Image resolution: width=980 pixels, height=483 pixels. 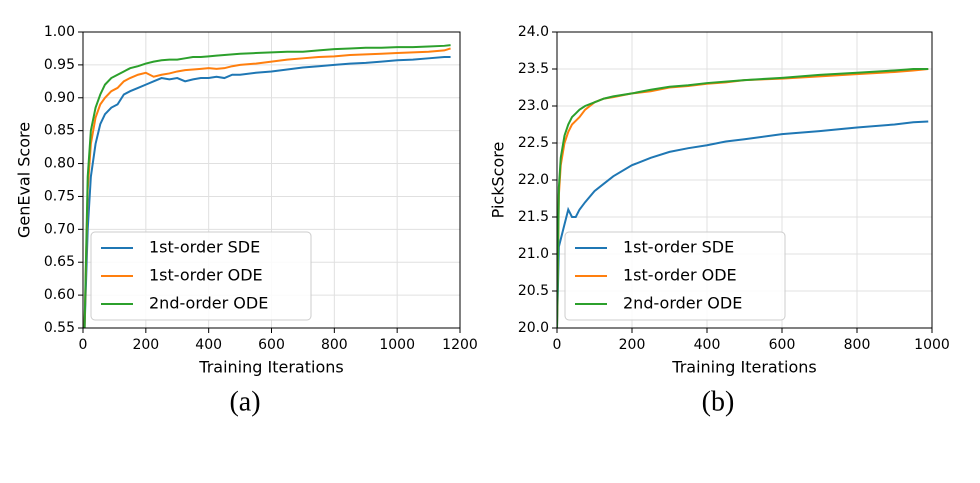 What do you see at coordinates (498, 180) in the screenshot?
I see `y-axis-label: PickScore` at bounding box center [498, 180].